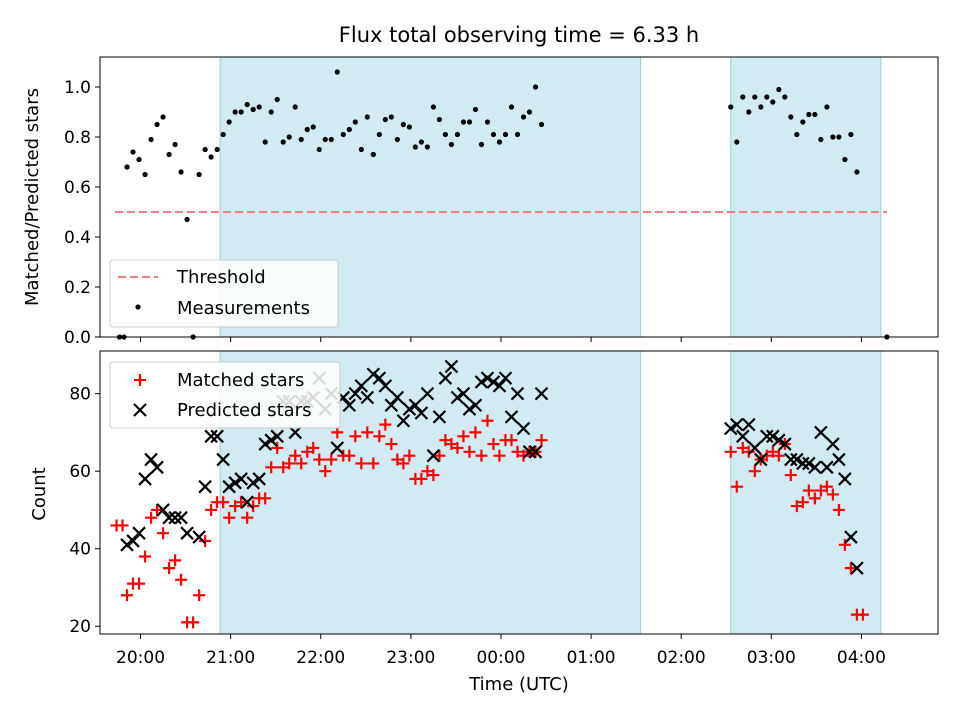  What do you see at coordinates (861, 658) in the screenshot?
I see `x-tick-label: 04:00` at bounding box center [861, 658].